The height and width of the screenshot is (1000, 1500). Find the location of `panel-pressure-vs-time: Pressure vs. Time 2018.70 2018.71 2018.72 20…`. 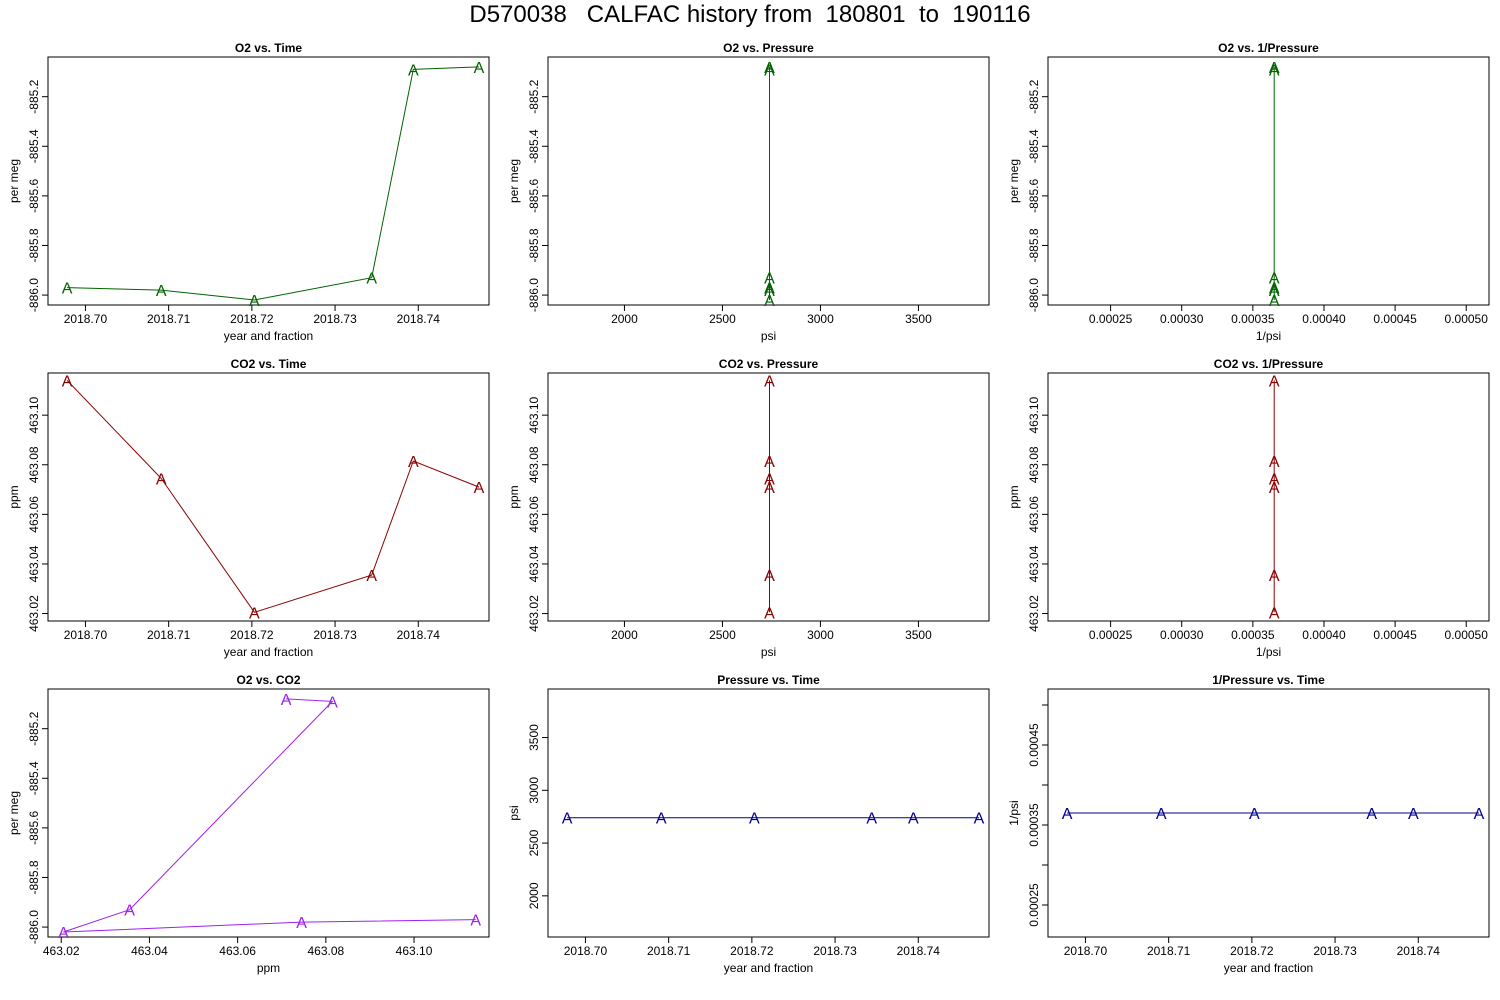

panel-pressure-vs-time: Pressure vs. Time 2018.70 2018.71 2018.72 20… is located at coordinates (748, 824).